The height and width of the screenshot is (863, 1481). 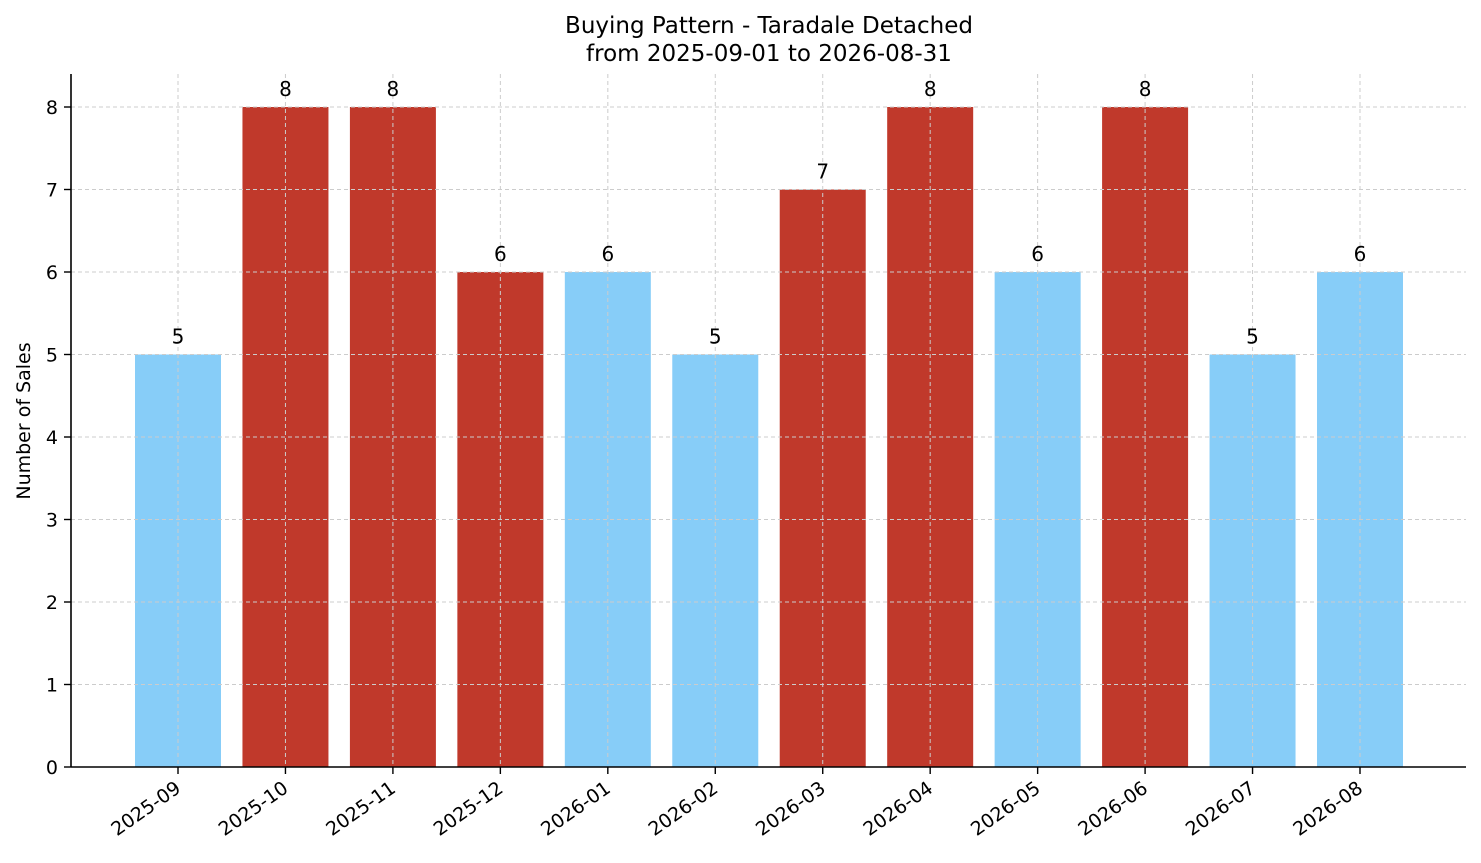 What do you see at coordinates (469, 809) in the screenshot?
I see `x-tick-label-2025-12: 2025-12` at bounding box center [469, 809].